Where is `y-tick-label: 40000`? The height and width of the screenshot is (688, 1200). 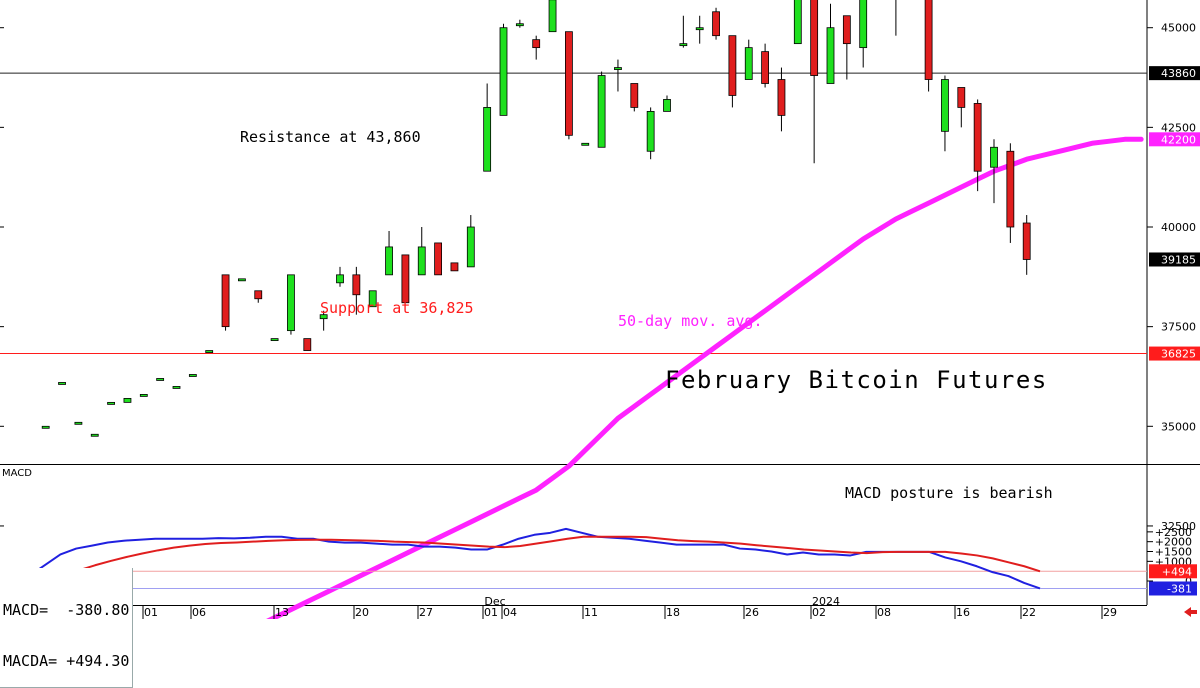
y-tick-label: 40000 is located at coordinates (1178, 227).